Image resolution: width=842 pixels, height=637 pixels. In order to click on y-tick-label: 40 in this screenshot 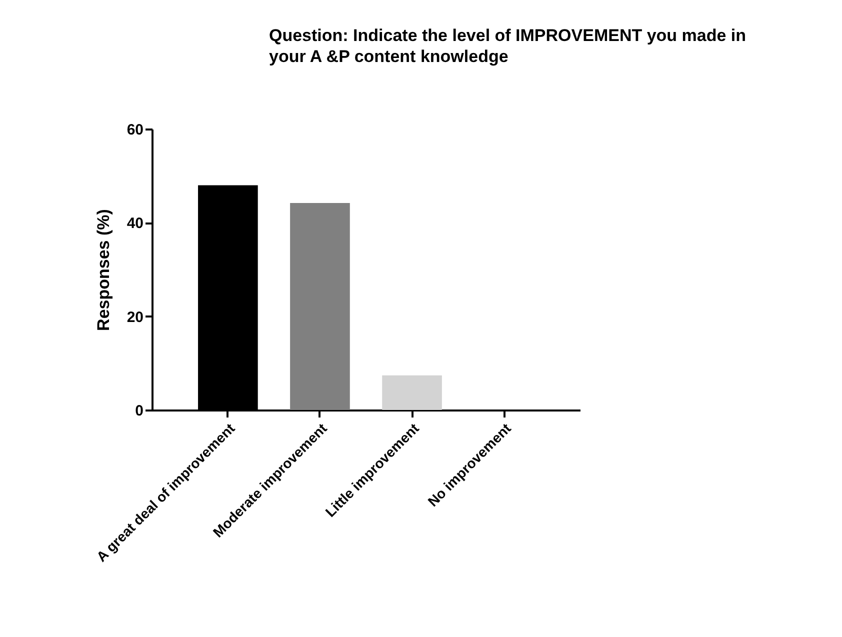, I will do `click(135, 223)`.